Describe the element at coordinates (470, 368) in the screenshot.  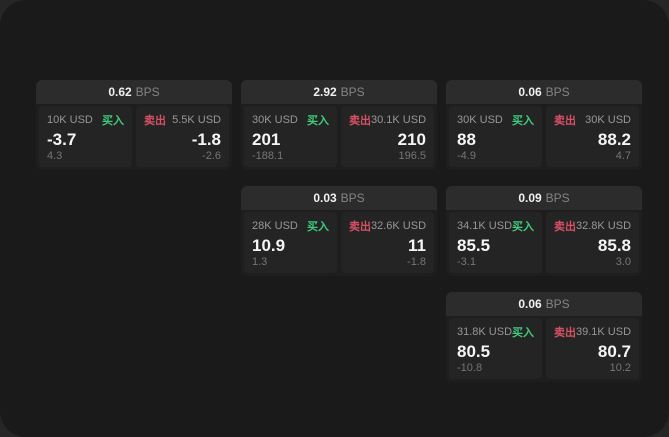
I see `buy-delta: -10.8` at that location.